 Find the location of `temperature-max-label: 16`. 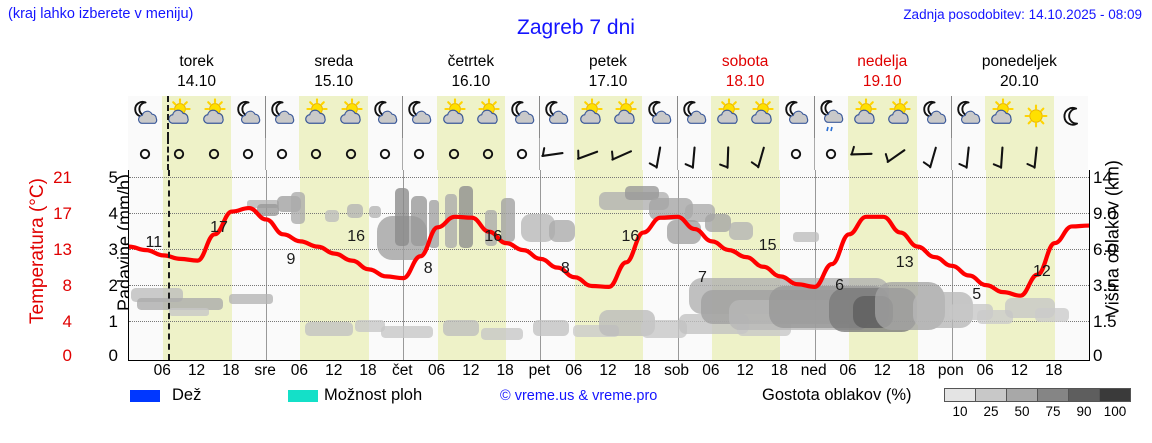

temperature-max-label: 16 is located at coordinates (493, 236).